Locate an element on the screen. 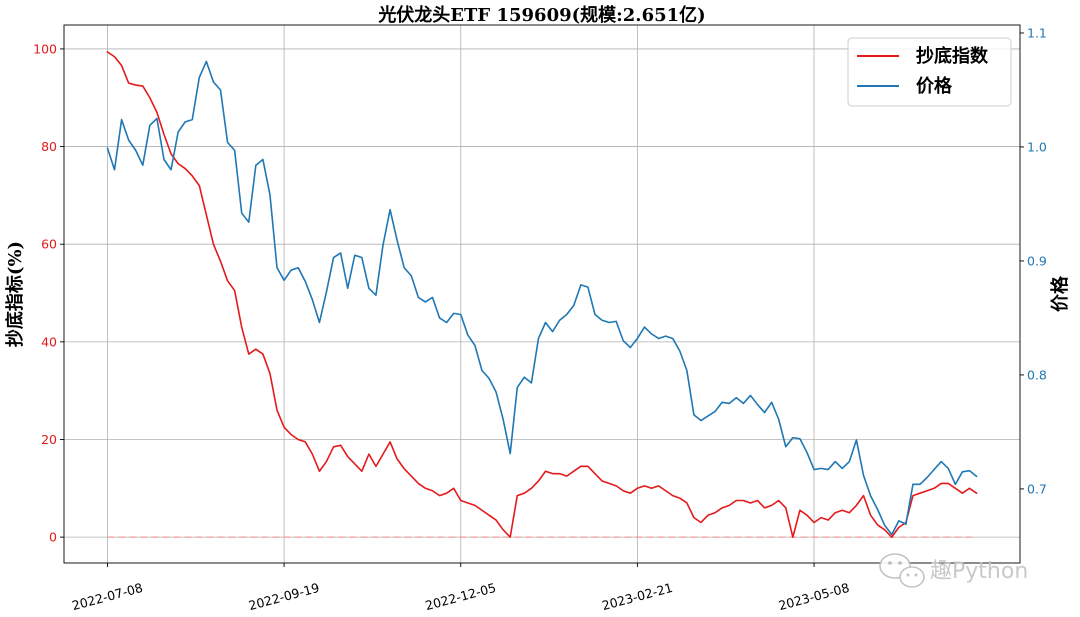 Image resolution: width=1080 pixels, height=617 pixels. y-tick-label-right: 0.7 is located at coordinates (1037, 488).